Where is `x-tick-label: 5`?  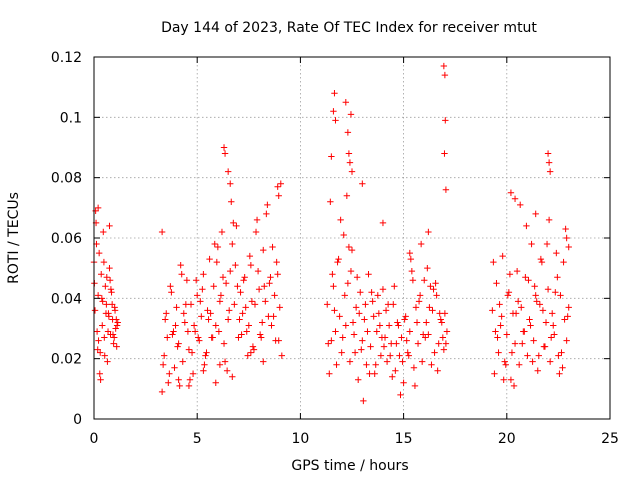 x-tick-label: 5 is located at coordinates (197, 439).